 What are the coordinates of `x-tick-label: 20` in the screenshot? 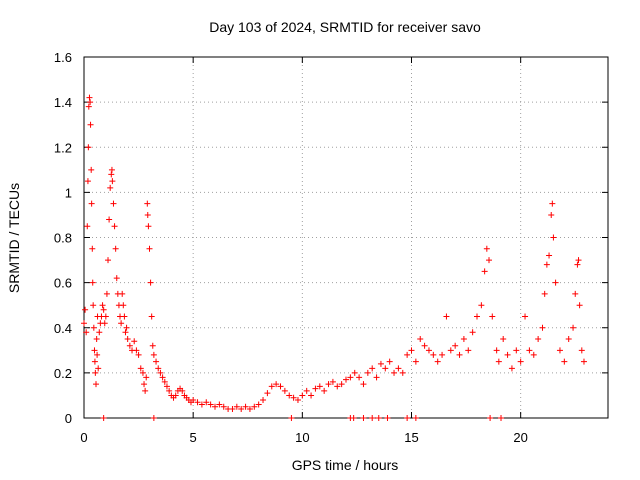 It's located at (520, 437).